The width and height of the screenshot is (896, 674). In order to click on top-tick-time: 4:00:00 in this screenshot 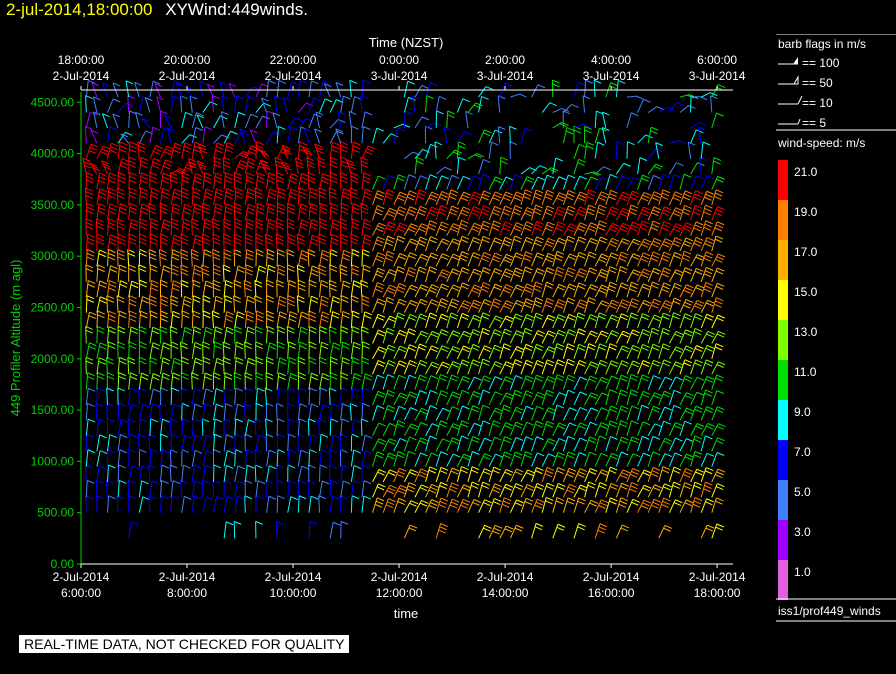, I will do `click(611, 60)`.